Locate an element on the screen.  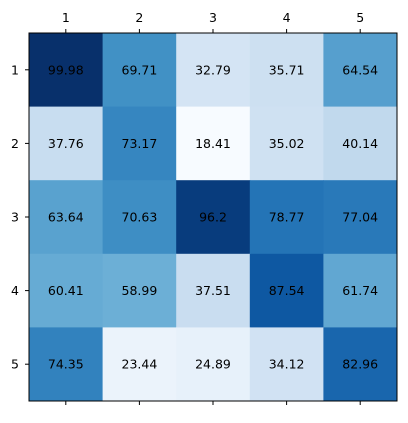
cell-value-label: 87.54 is located at coordinates (287, 290).